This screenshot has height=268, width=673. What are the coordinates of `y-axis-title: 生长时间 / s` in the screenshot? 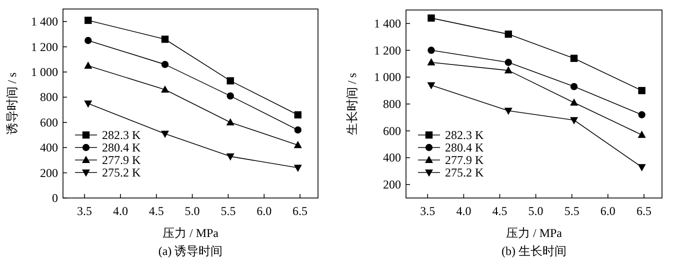 It's located at (352, 104).